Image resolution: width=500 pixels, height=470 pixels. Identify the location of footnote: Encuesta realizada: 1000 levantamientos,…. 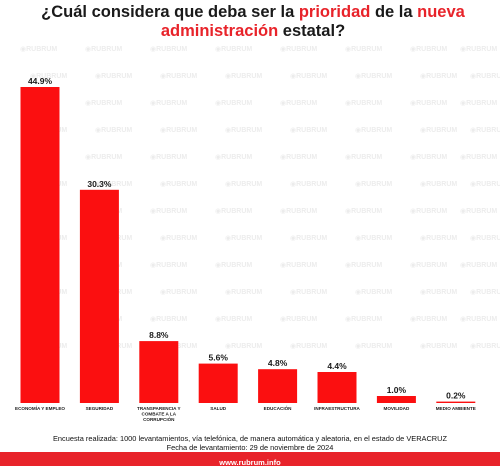
(250, 443).